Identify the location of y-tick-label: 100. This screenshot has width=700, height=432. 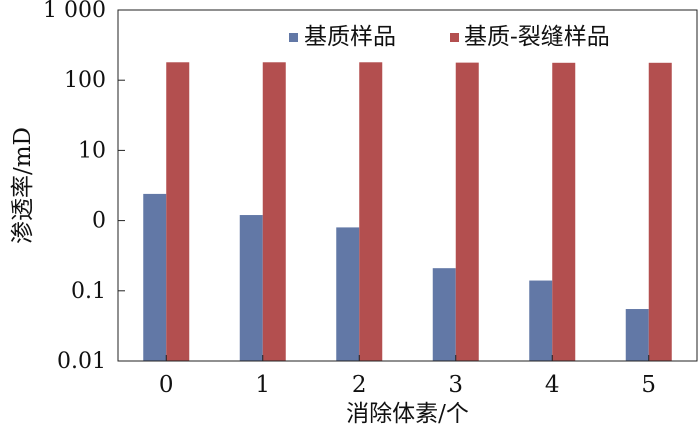
(85, 80).